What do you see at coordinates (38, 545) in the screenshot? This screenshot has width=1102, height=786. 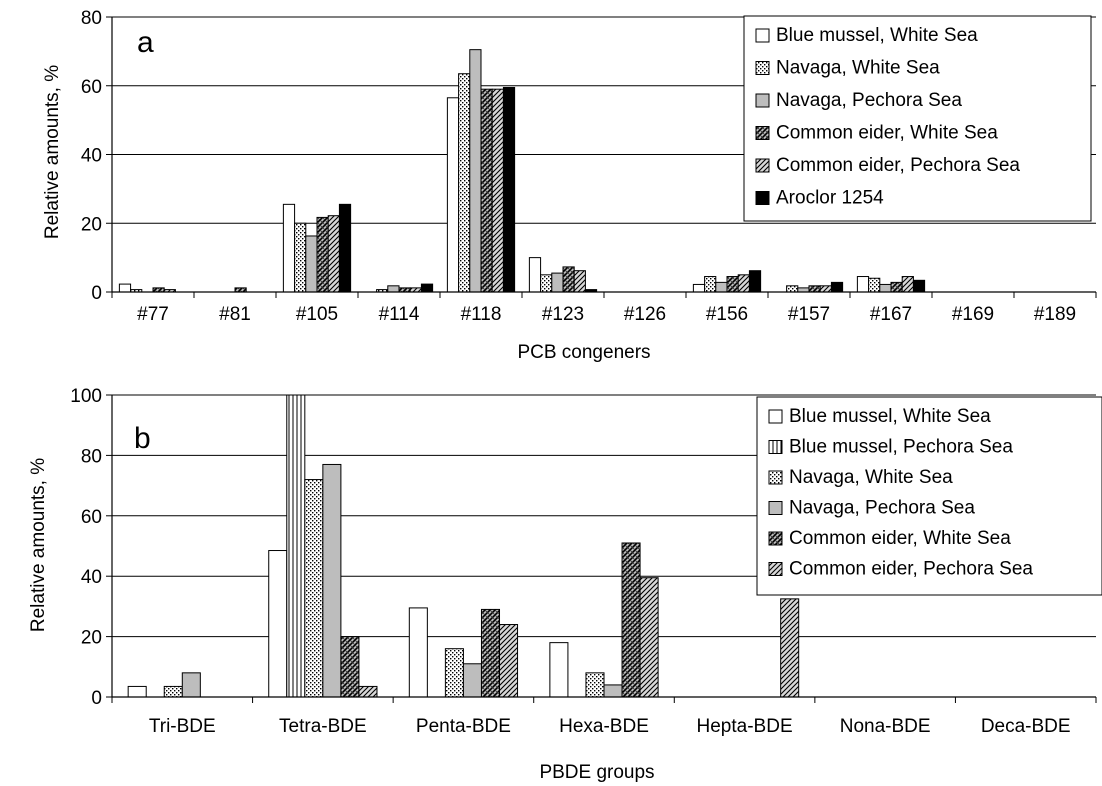 I see `panel-b-y-axis-title: Relative amounts, %` at bounding box center [38, 545].